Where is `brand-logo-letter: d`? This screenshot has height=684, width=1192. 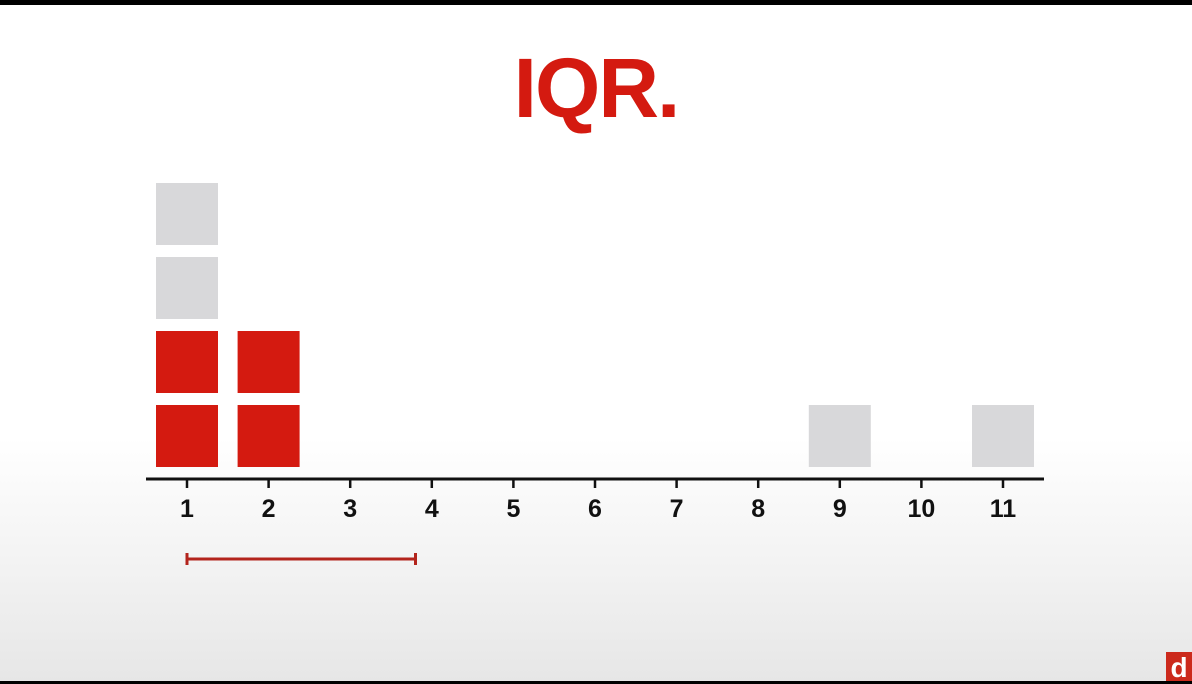 brand-logo-letter: d is located at coordinates (1178, 667).